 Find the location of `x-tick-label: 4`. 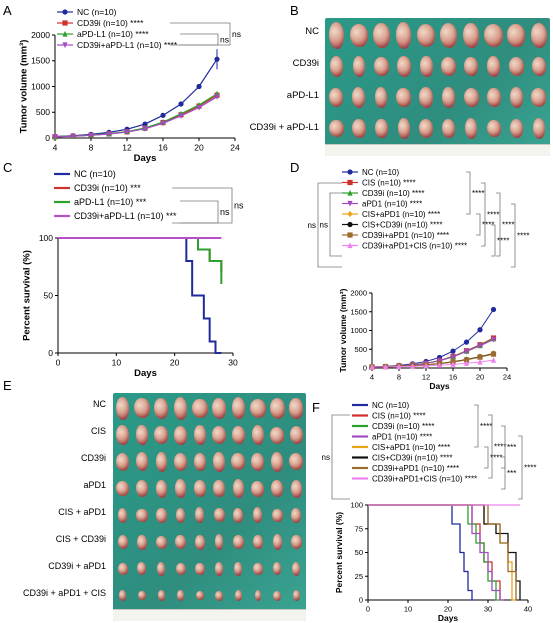

x-tick-label: 4 is located at coordinates (372, 377).